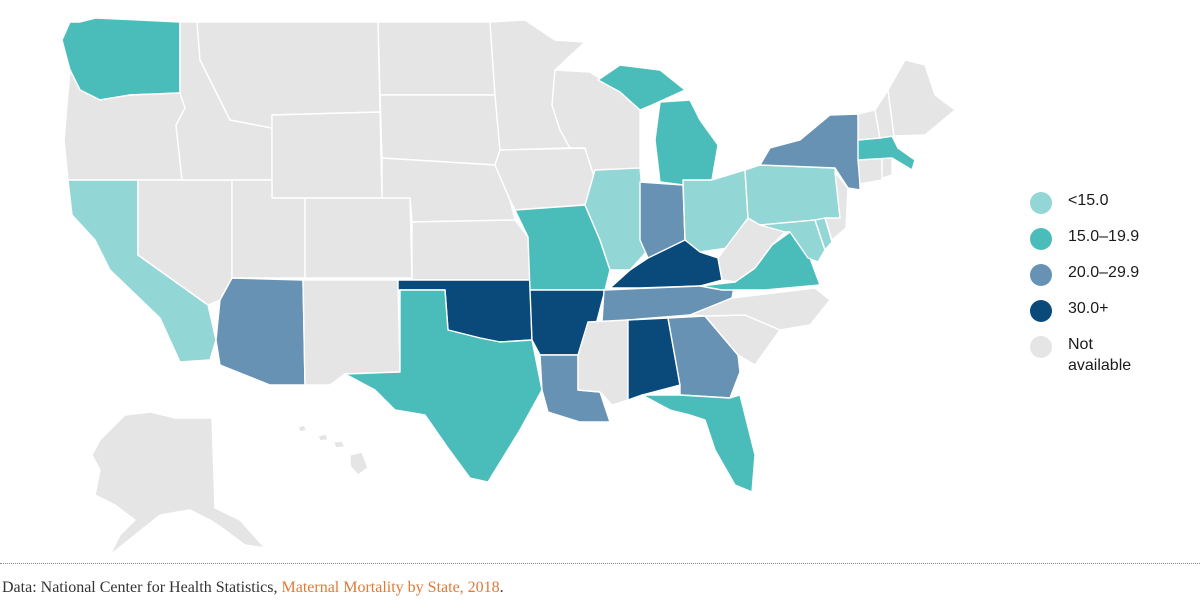  Describe the element at coordinates (1088, 200) in the screenshot. I see `legend-label-lt15: <15.0` at that location.